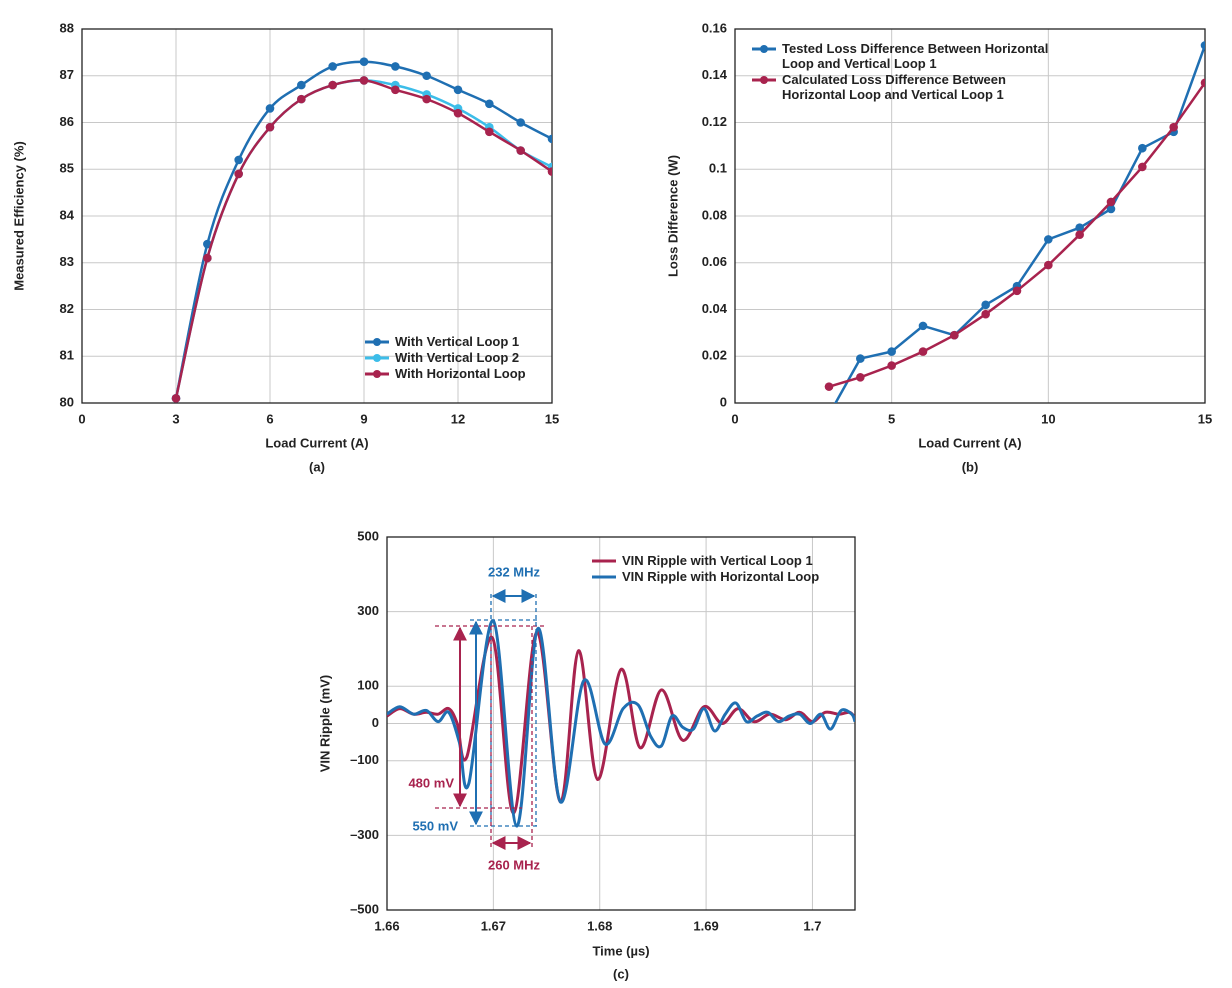 This screenshot has height=988, width=1232. I want to click on annotation: 550 mV, so click(435, 825).